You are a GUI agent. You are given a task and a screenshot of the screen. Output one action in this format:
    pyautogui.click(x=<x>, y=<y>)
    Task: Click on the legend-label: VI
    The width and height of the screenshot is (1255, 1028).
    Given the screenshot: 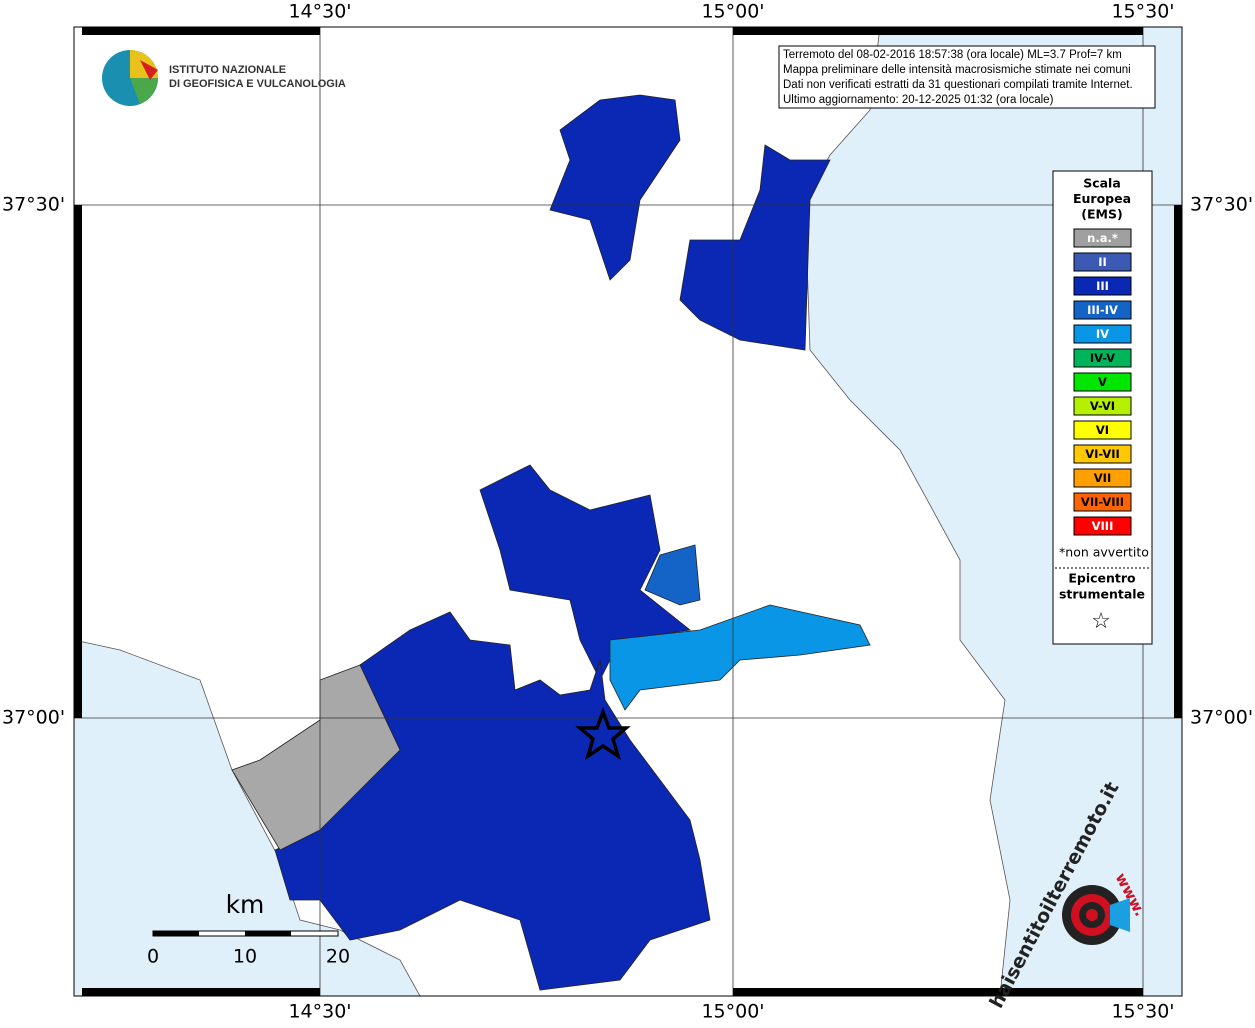 What is the action you would take?
    pyautogui.click(x=1102, y=430)
    